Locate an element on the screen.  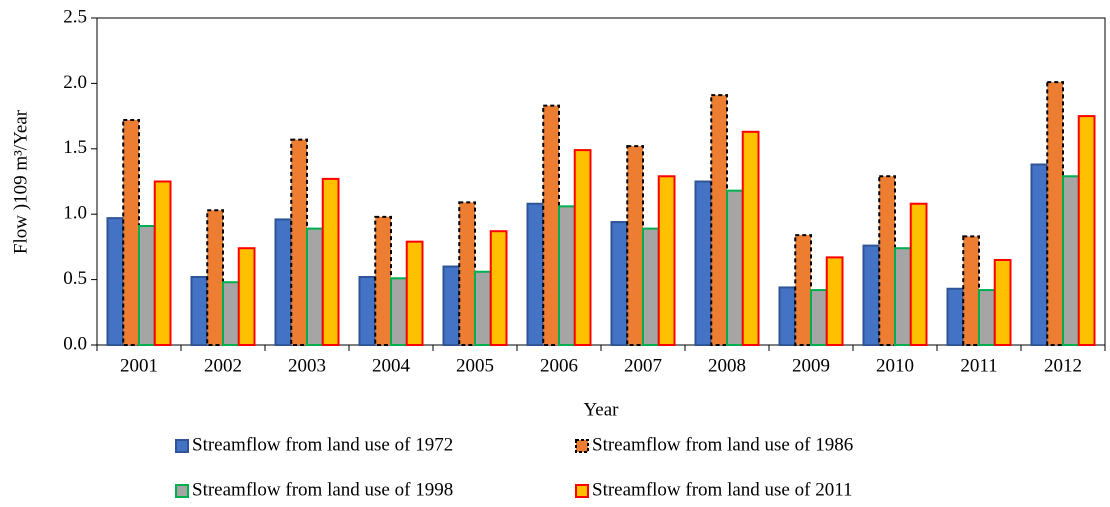
legend-label: Streamflow from land use of 1998 is located at coordinates (322, 489).